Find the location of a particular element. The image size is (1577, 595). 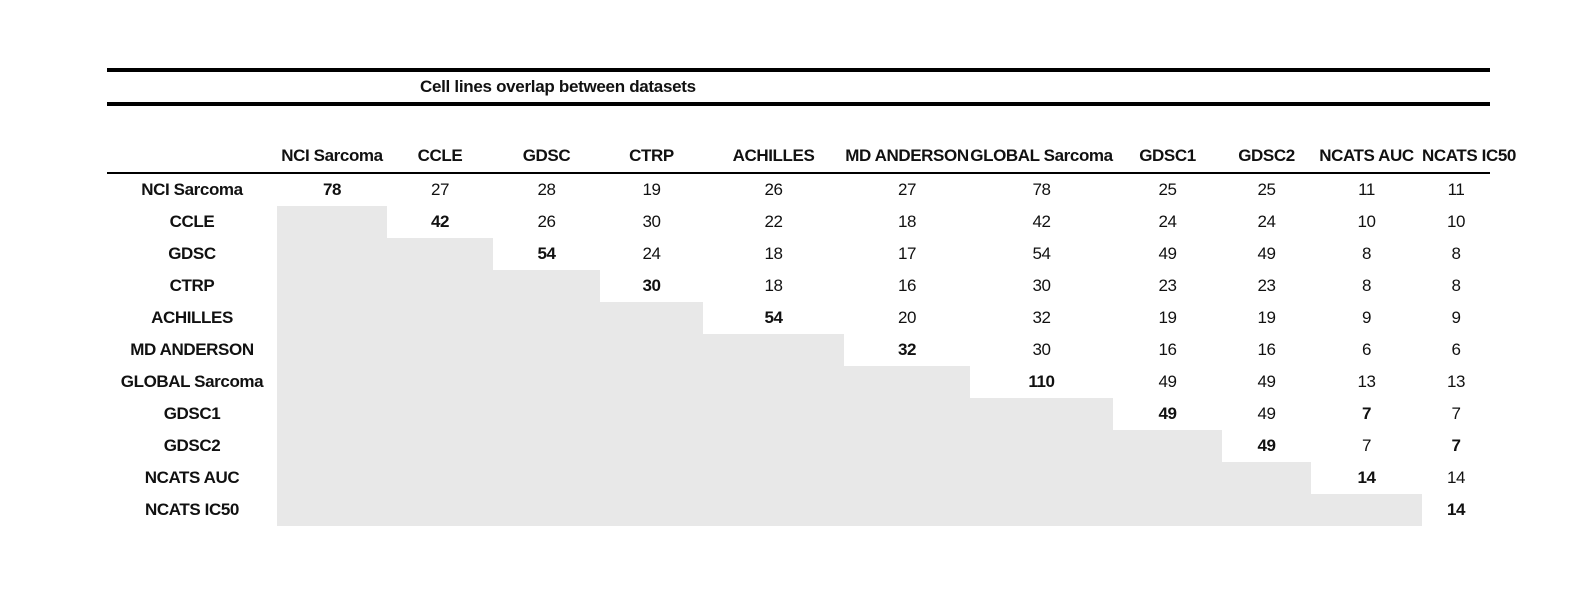

mid-rule is located at coordinates (798, 104).